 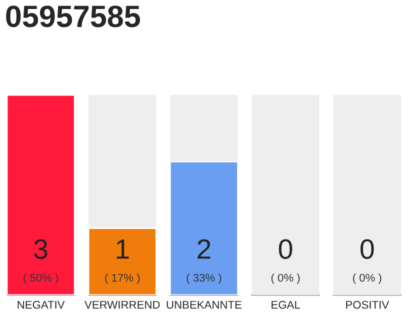 I want to click on data-label: 3, so click(x=41, y=249).